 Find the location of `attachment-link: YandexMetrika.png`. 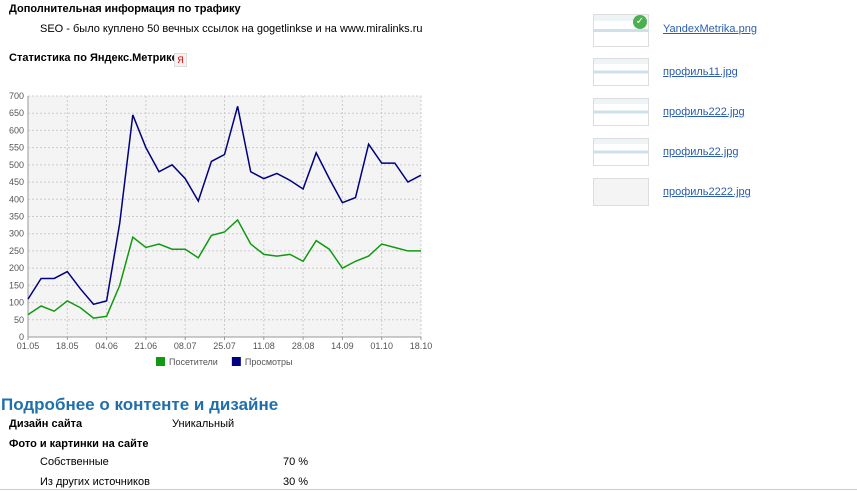

attachment-link: YandexMetrika.png is located at coordinates (710, 29).